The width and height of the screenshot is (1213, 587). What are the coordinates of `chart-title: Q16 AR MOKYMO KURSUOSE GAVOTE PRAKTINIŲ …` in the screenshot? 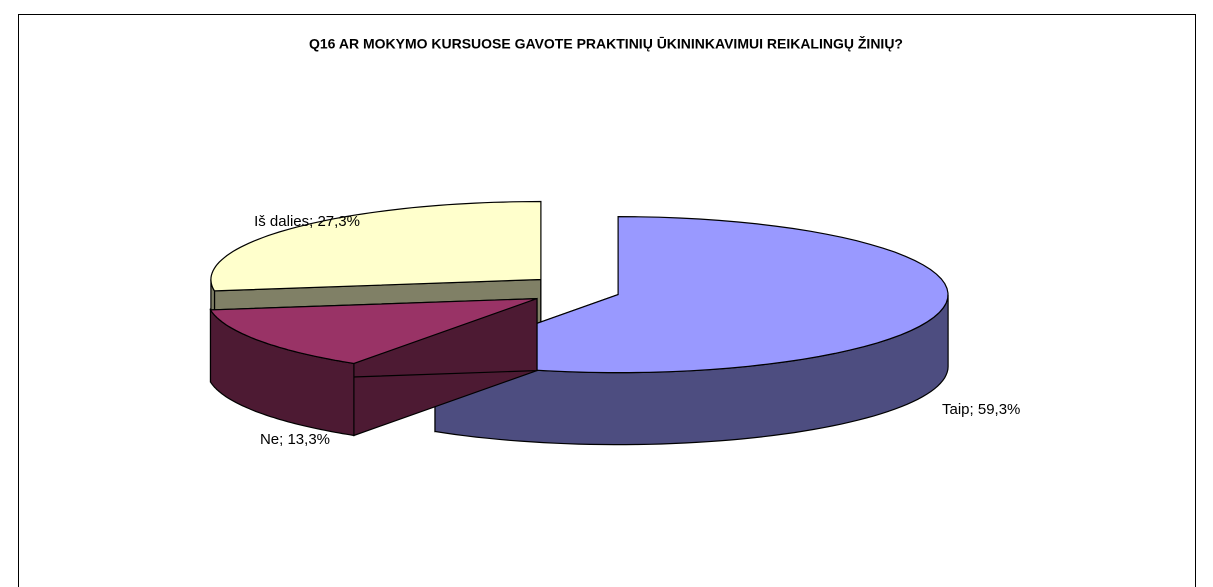 It's located at (606, 43).